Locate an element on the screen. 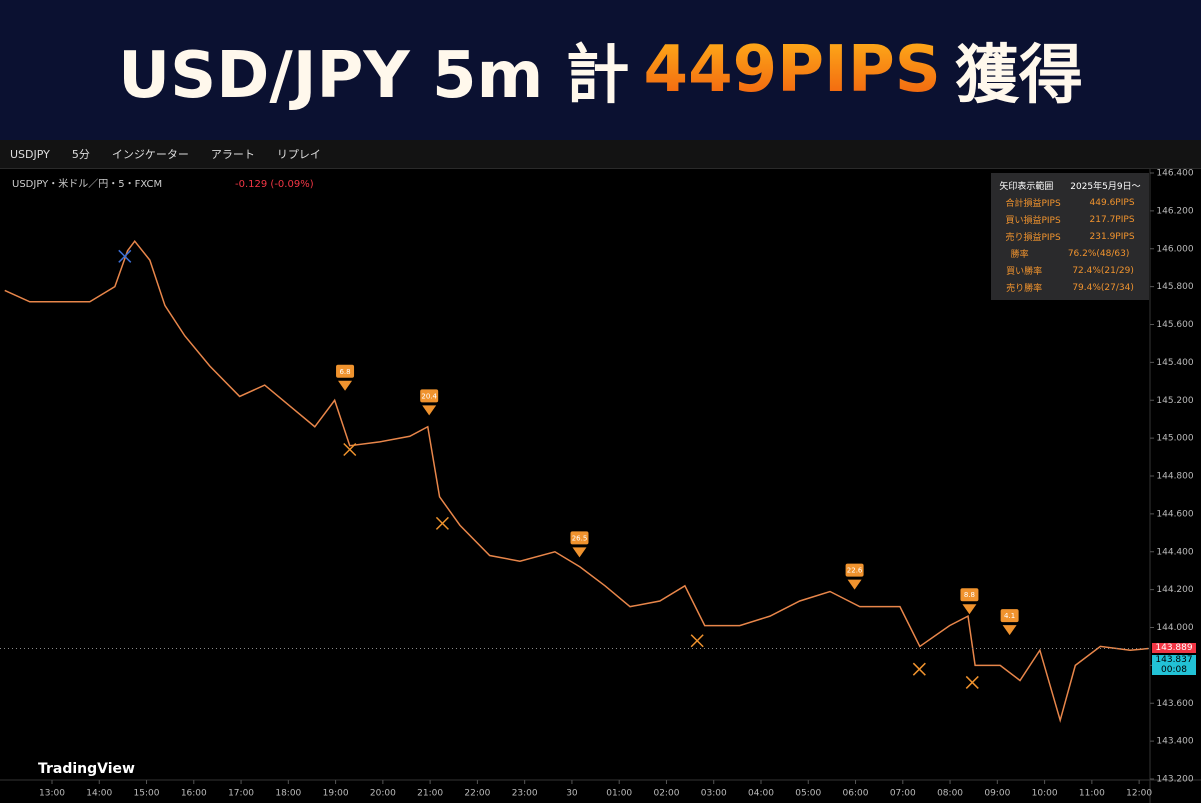 This screenshot has height=803, width=1201. price-axis is located at coordinates (1175, 486).